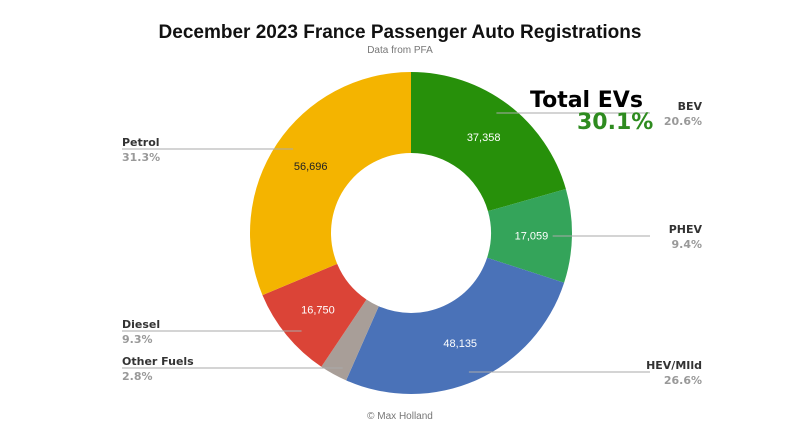 The height and width of the screenshot is (445, 800). I want to click on slice-hev-mild, so click(455, 325).